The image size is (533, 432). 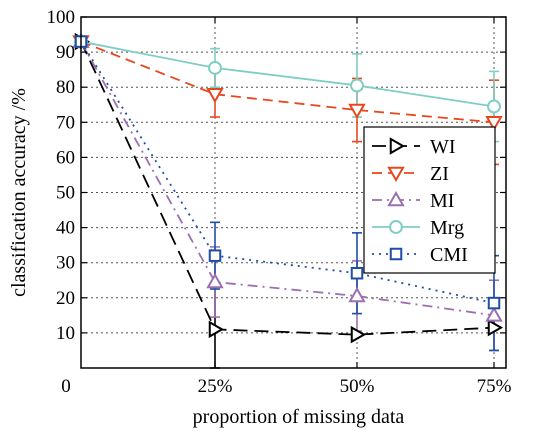 I want to click on legend-marker-mrg, so click(x=396, y=227).